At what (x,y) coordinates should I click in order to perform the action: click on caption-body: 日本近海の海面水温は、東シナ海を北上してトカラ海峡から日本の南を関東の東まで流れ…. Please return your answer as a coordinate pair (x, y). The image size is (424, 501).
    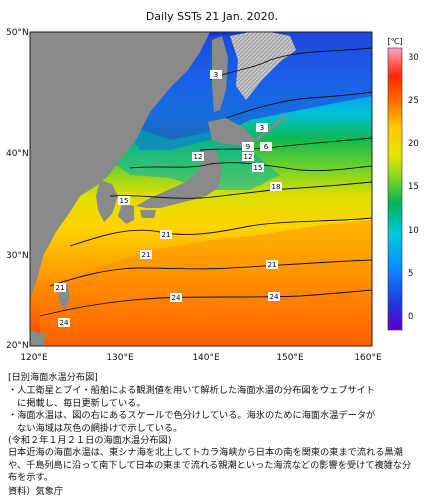
    Looking at the image, I should click on (210, 465).